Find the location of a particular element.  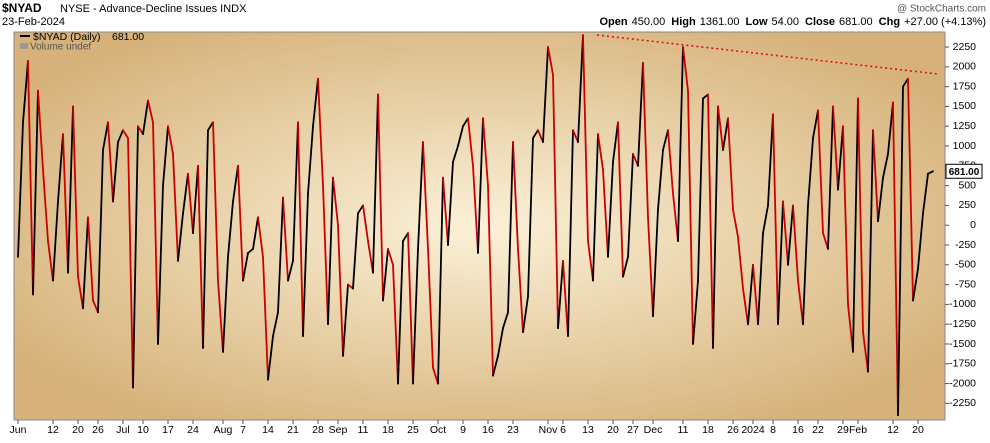

y-tick-label: -1000 is located at coordinates (962, 304).